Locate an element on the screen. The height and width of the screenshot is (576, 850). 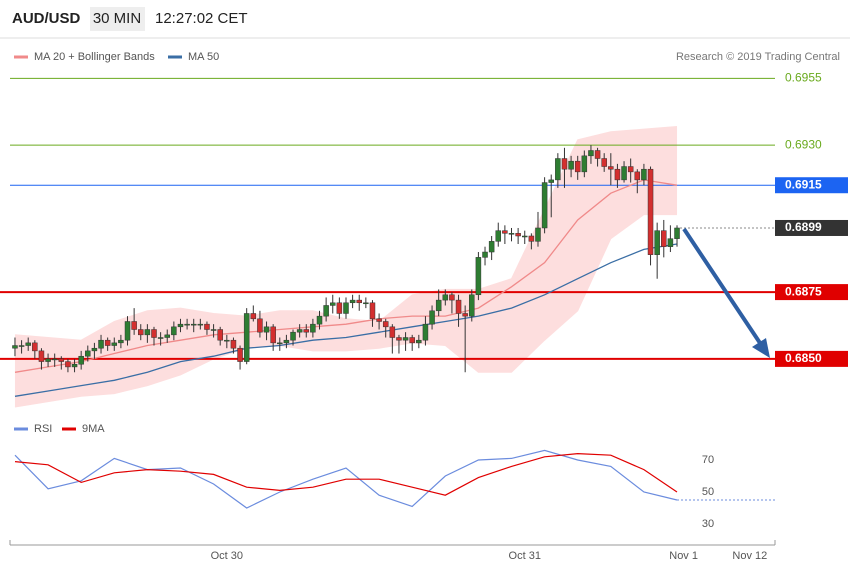
pair: AUD/USD is located at coordinates (46, 18).